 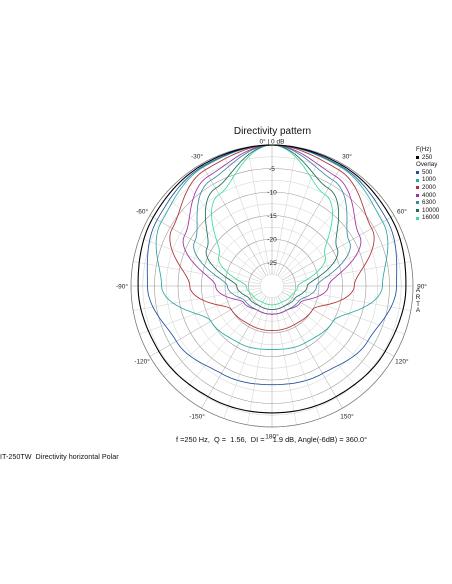 What do you see at coordinates (402, 212) in the screenshot?
I see `angle-label: 60°` at bounding box center [402, 212].